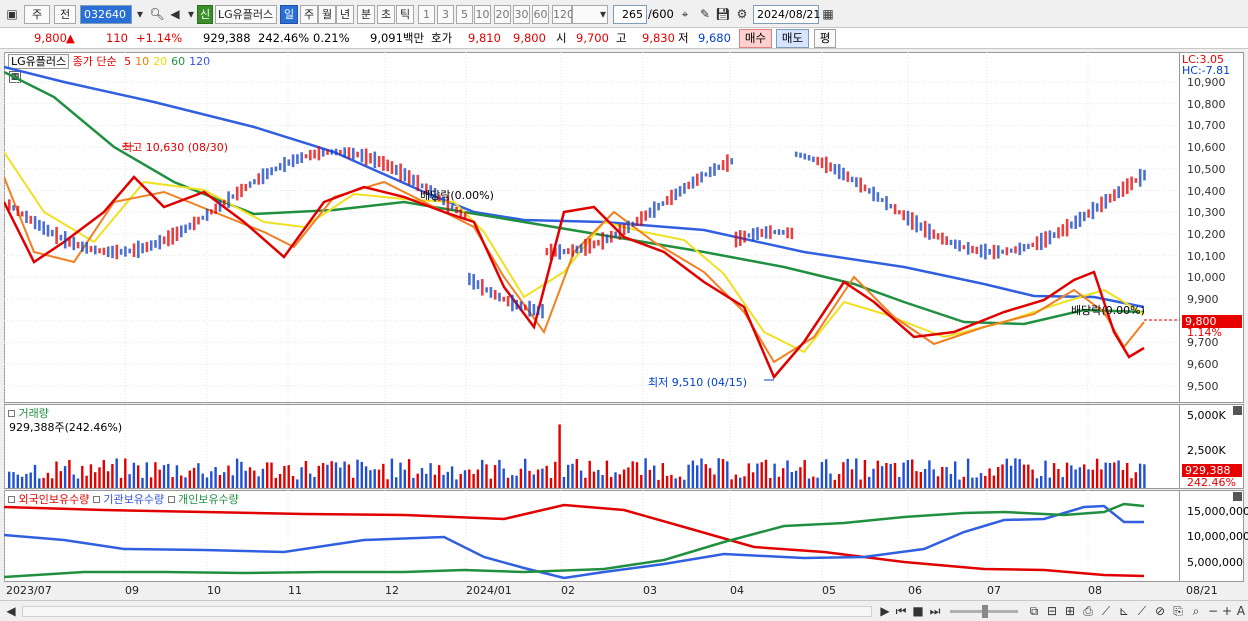  Describe the element at coordinates (828, 14) in the screenshot. I see `calendar-icon: ▦` at that location.